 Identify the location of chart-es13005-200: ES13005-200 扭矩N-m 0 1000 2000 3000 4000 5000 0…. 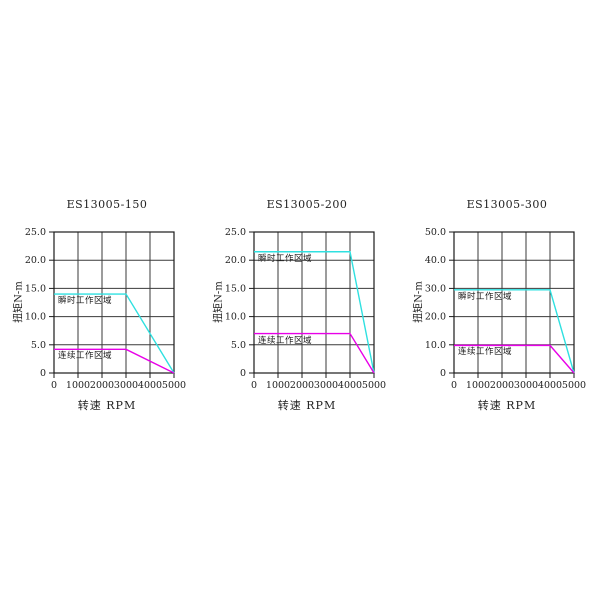
(300, 305).